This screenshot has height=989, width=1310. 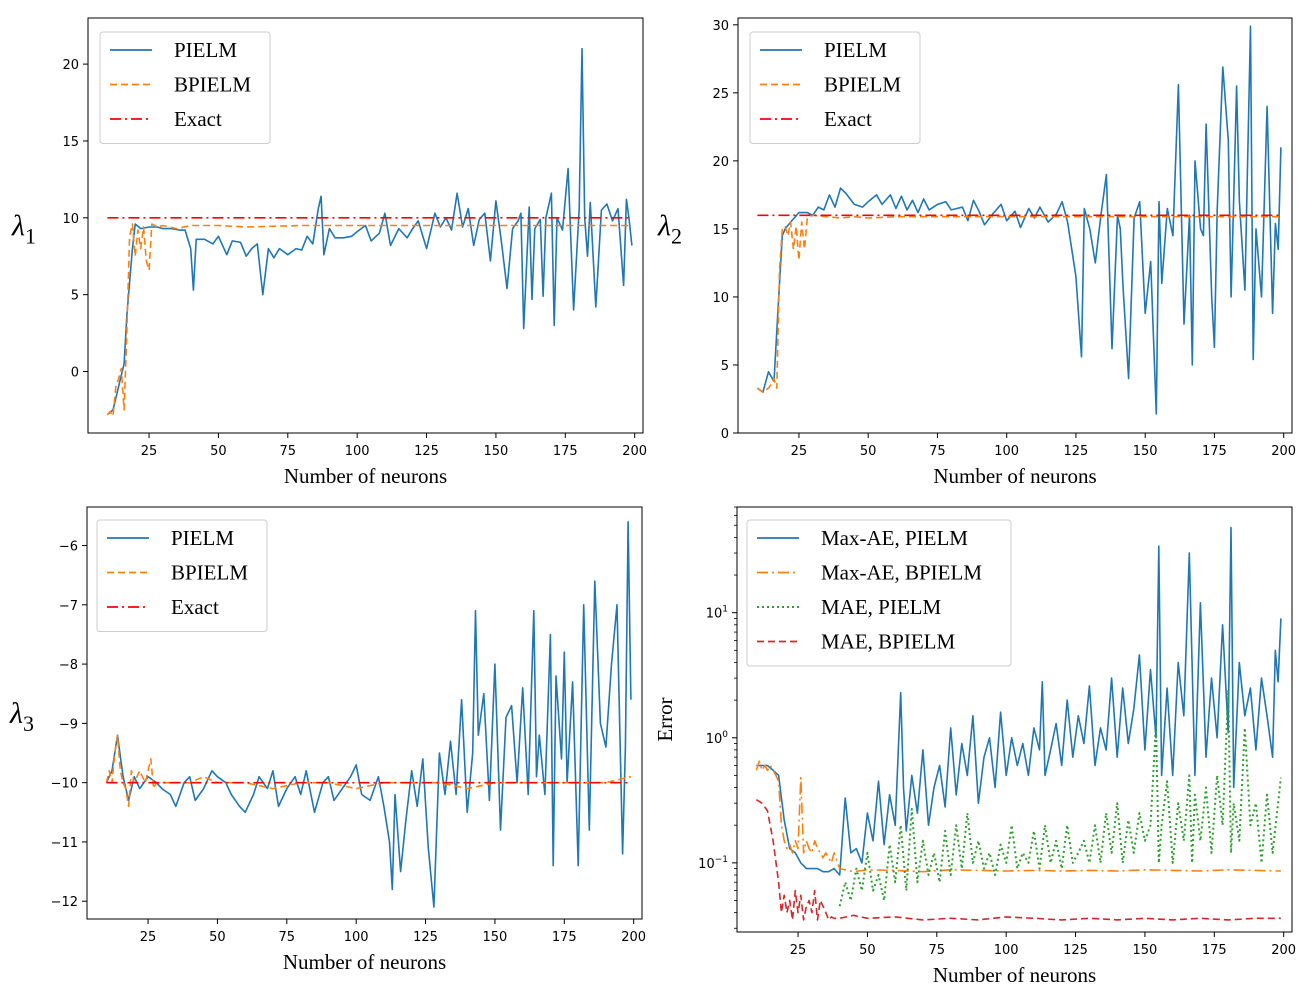 I want to click on y-tick-label: 25, so click(x=720, y=94).